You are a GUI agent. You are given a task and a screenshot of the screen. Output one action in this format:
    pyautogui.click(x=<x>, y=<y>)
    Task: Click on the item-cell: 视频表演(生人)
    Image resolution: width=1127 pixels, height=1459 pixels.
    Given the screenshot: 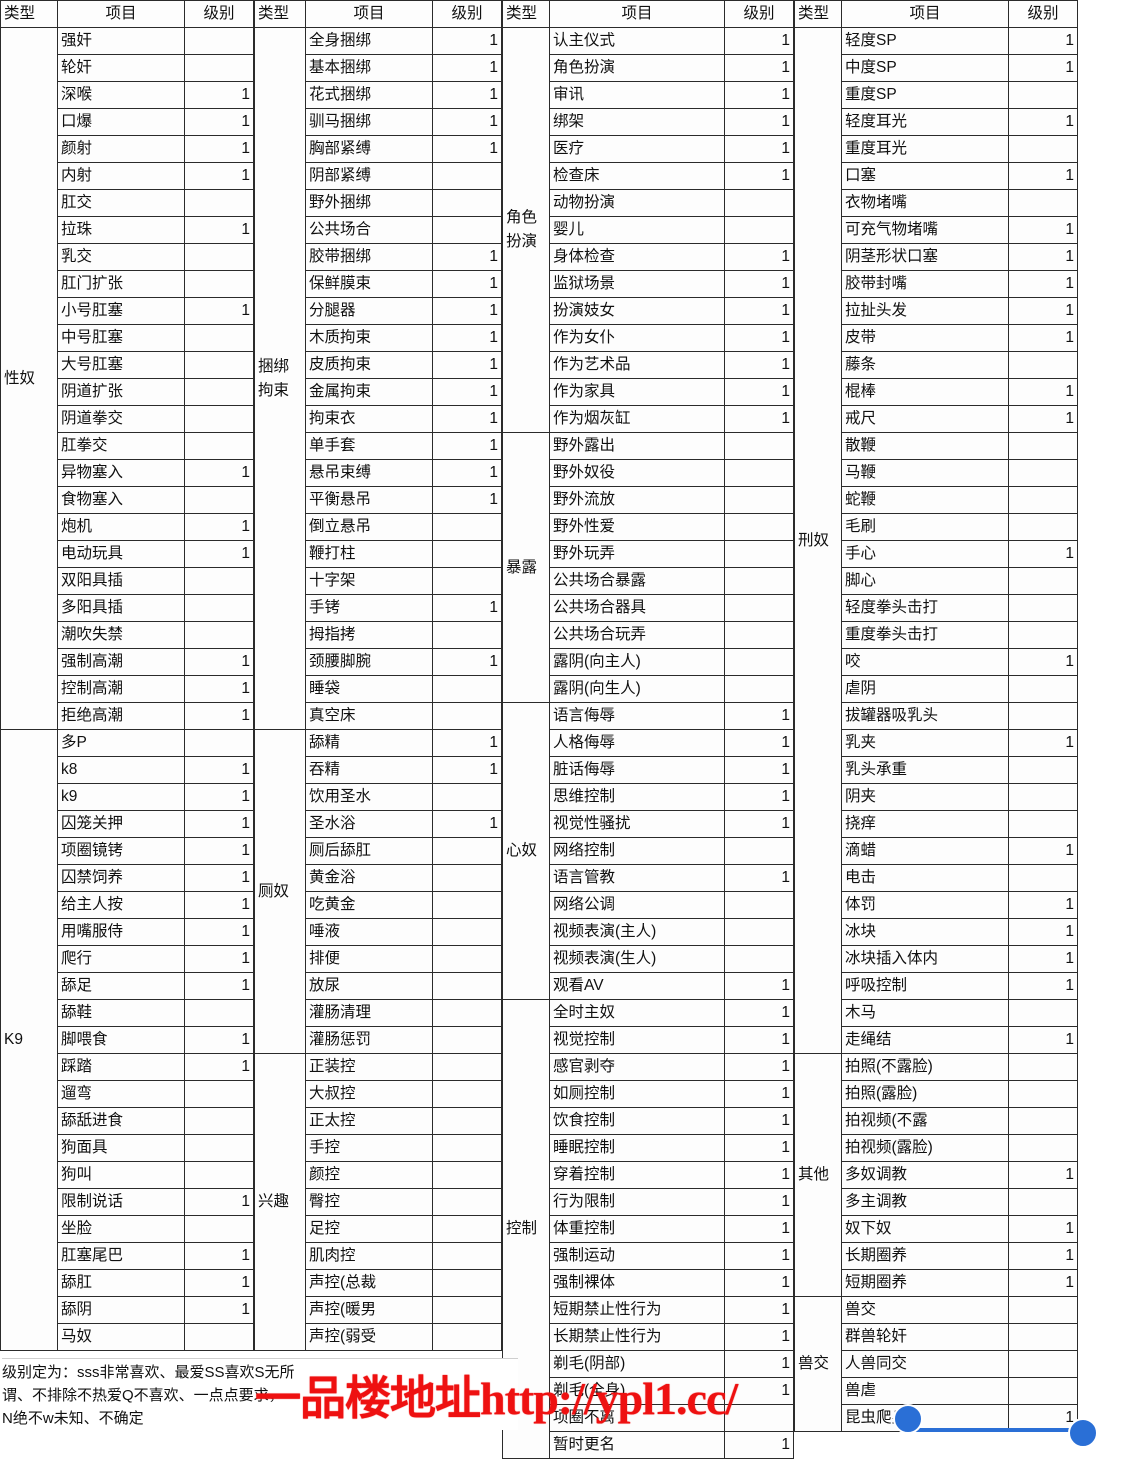 What is the action you would take?
    pyautogui.click(x=637, y=959)
    